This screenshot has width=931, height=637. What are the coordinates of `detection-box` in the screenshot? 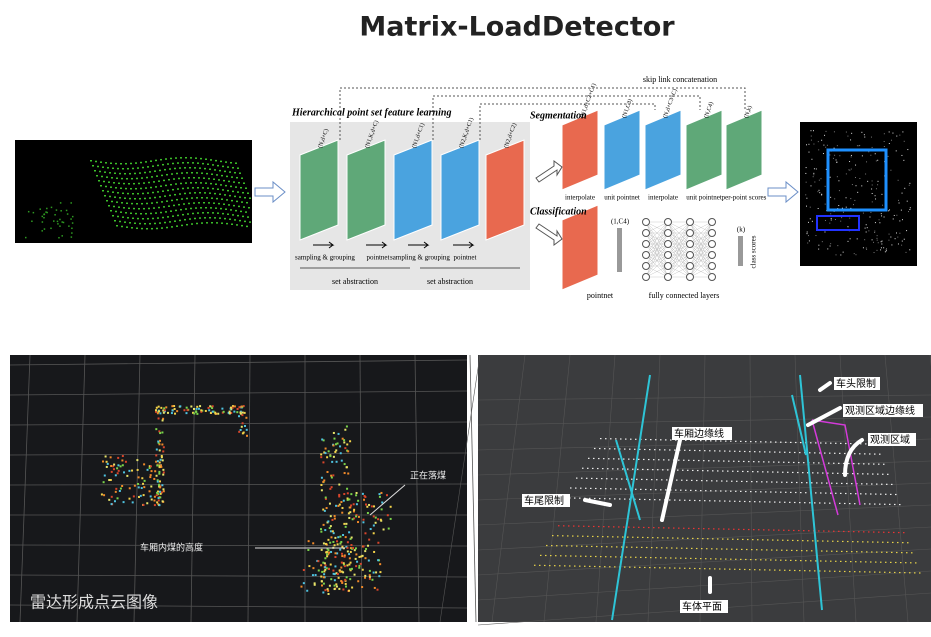 It's located at (838, 223).